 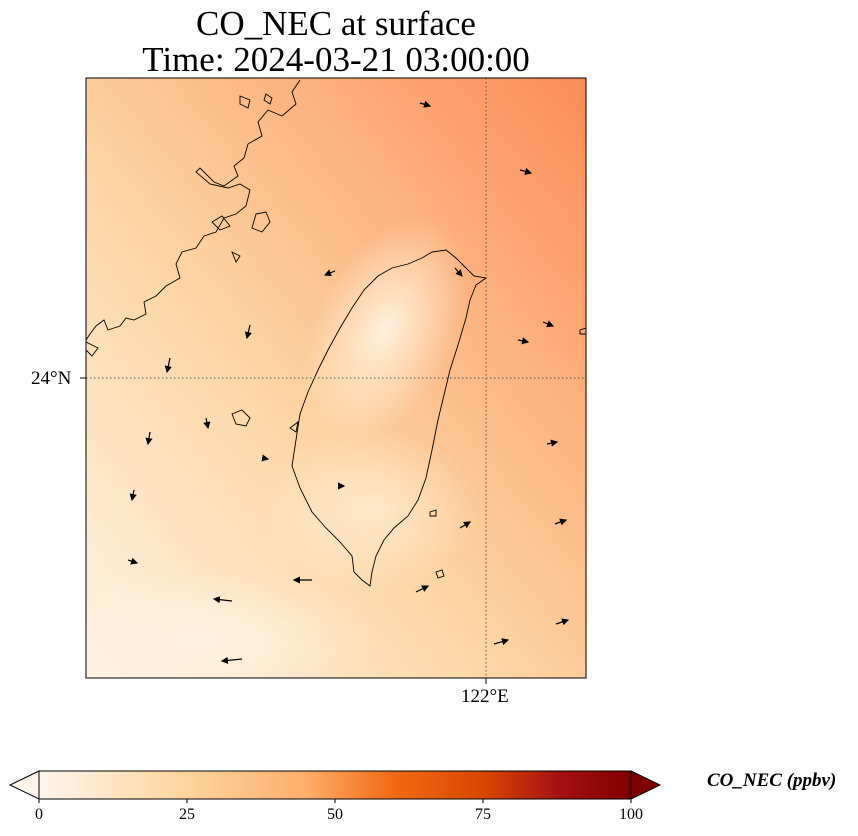 I want to click on colorbar-tick-label: 0, so click(x=39, y=814).